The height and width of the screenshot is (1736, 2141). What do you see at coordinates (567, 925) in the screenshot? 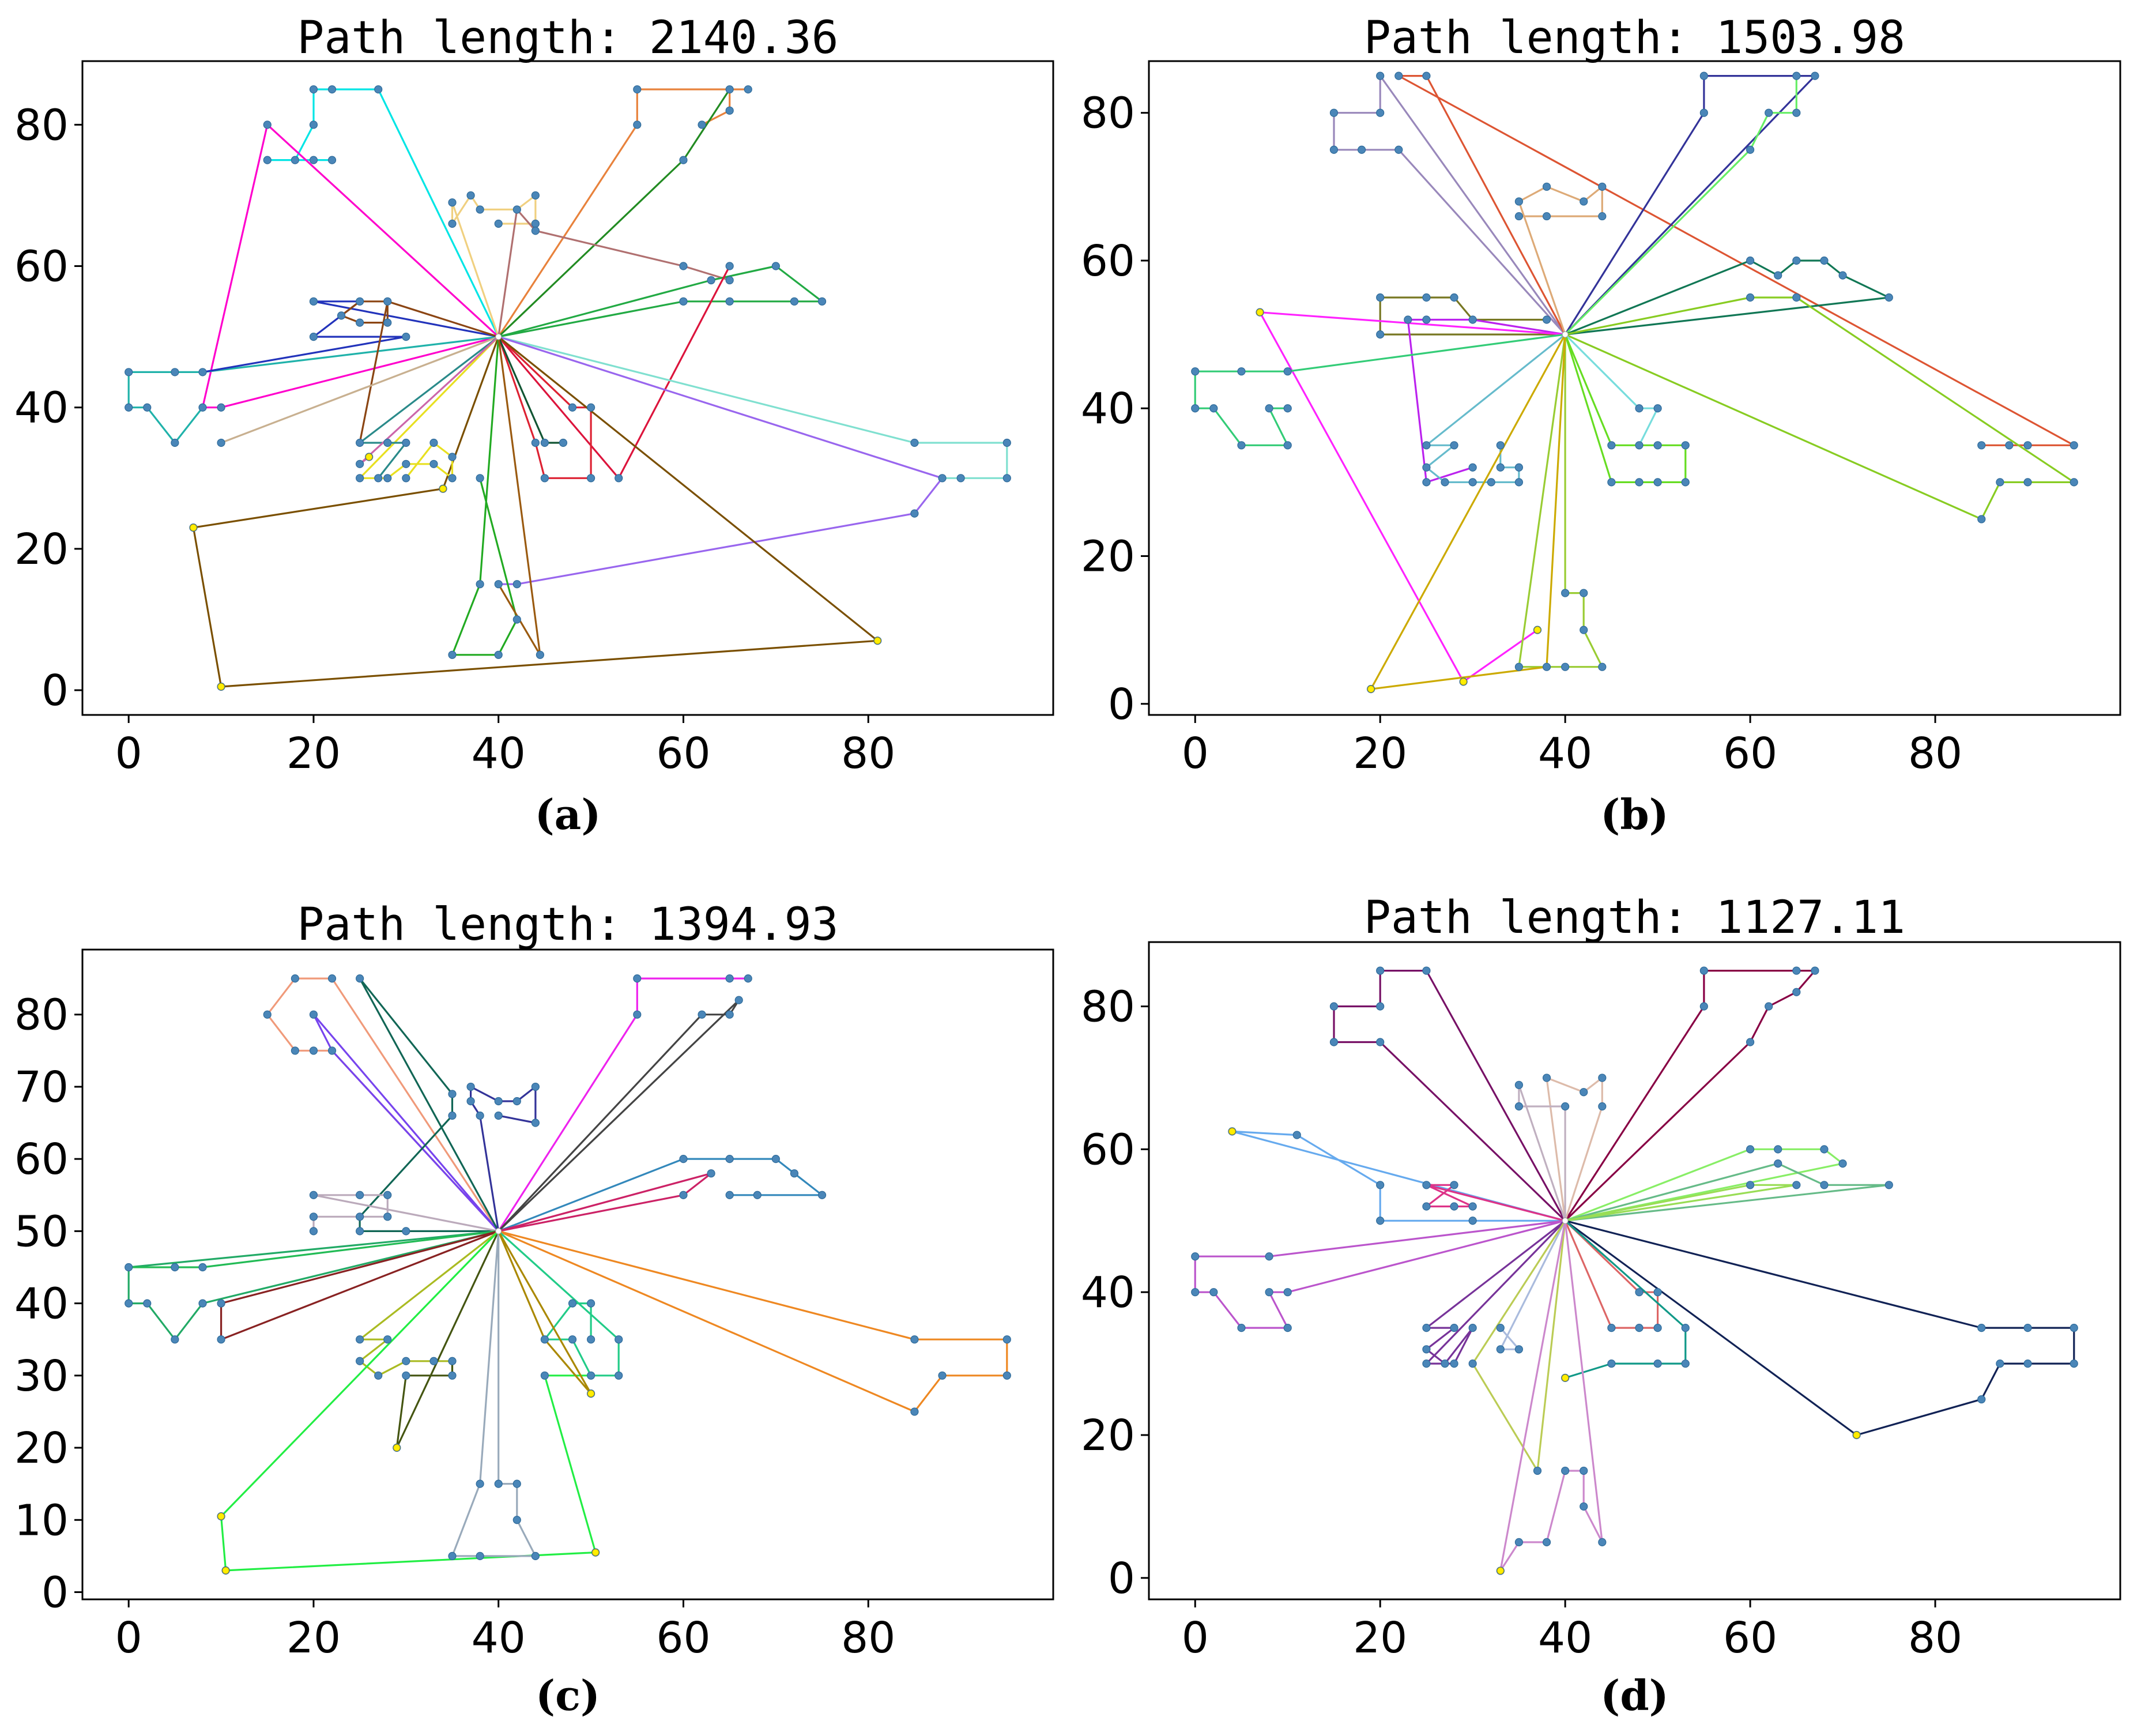
I see `chart-title: Path length: 1394.93` at bounding box center [567, 925].